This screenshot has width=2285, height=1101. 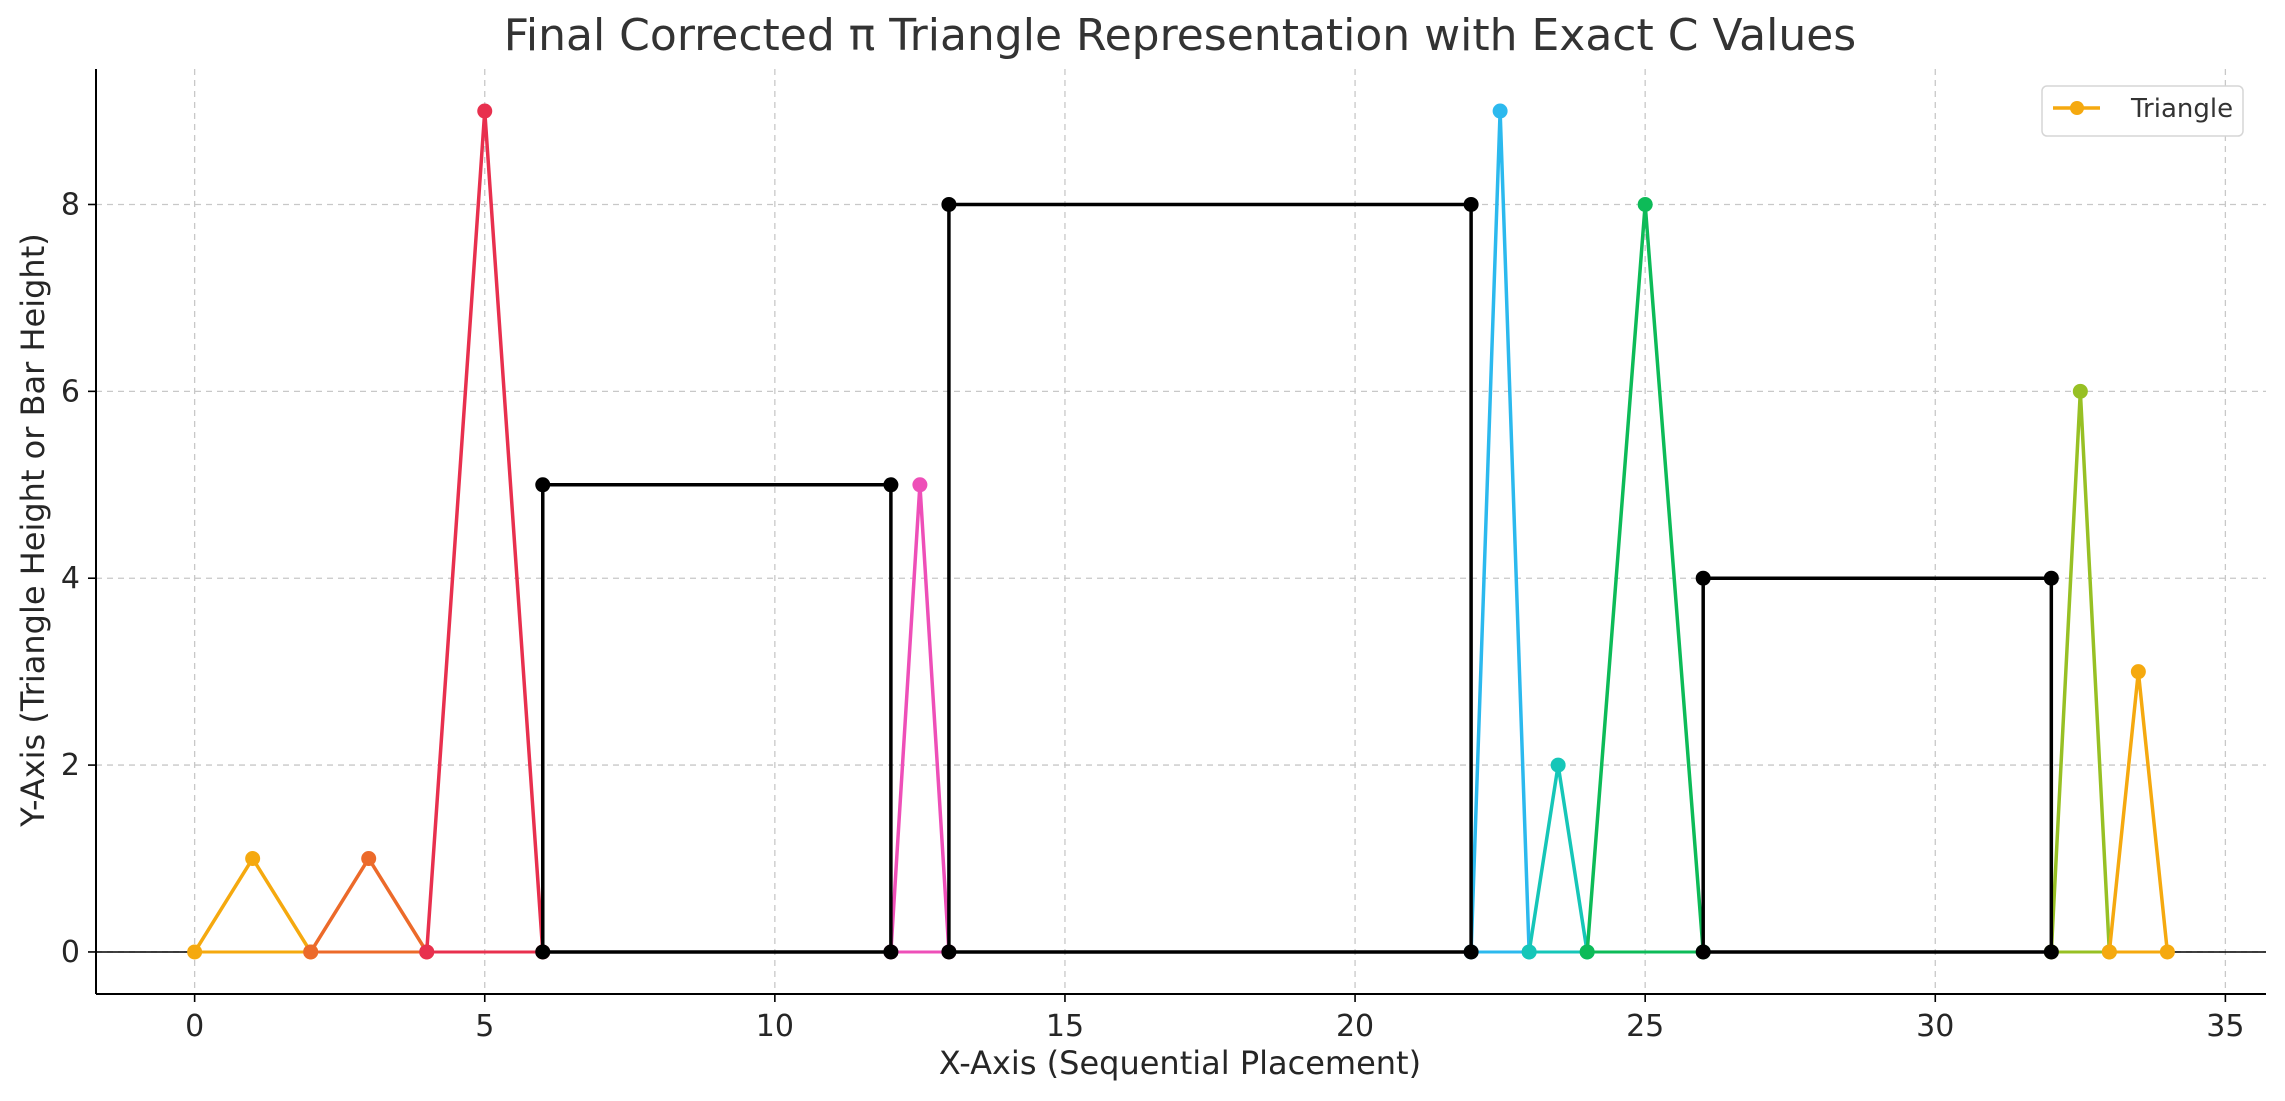 I want to click on y-tick-label: 2, so click(x=70, y=765).